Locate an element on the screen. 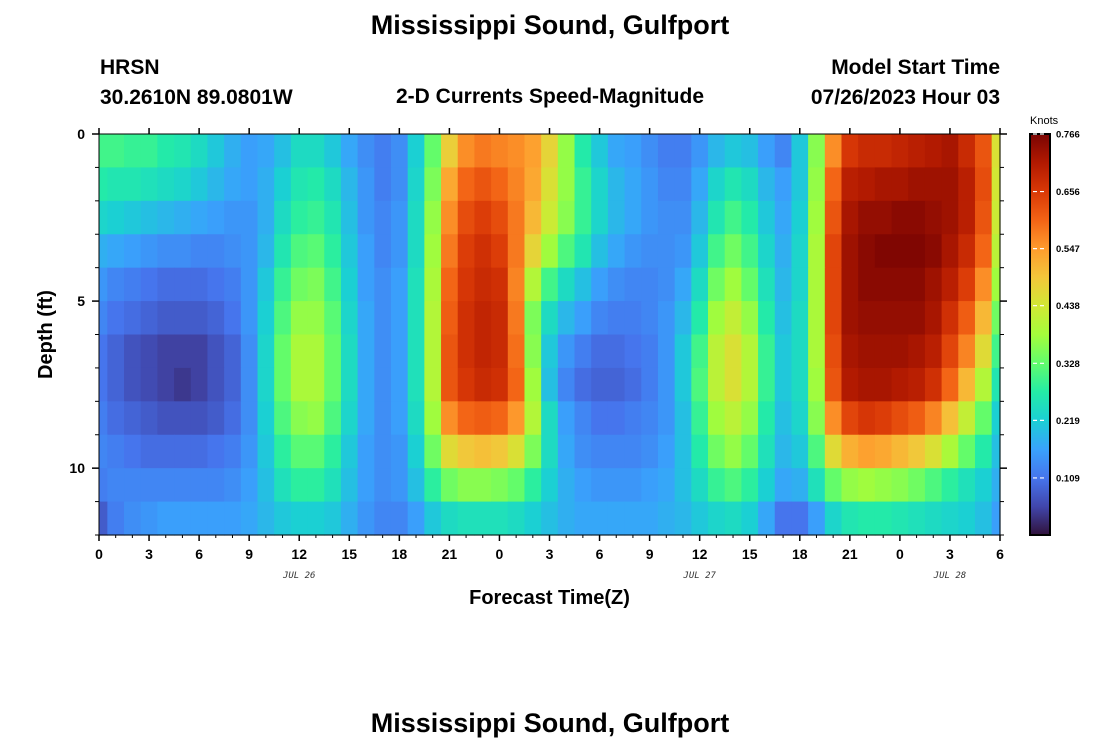 This screenshot has width=1100, height=750. x-tick-label: 18 is located at coordinates (800, 554).